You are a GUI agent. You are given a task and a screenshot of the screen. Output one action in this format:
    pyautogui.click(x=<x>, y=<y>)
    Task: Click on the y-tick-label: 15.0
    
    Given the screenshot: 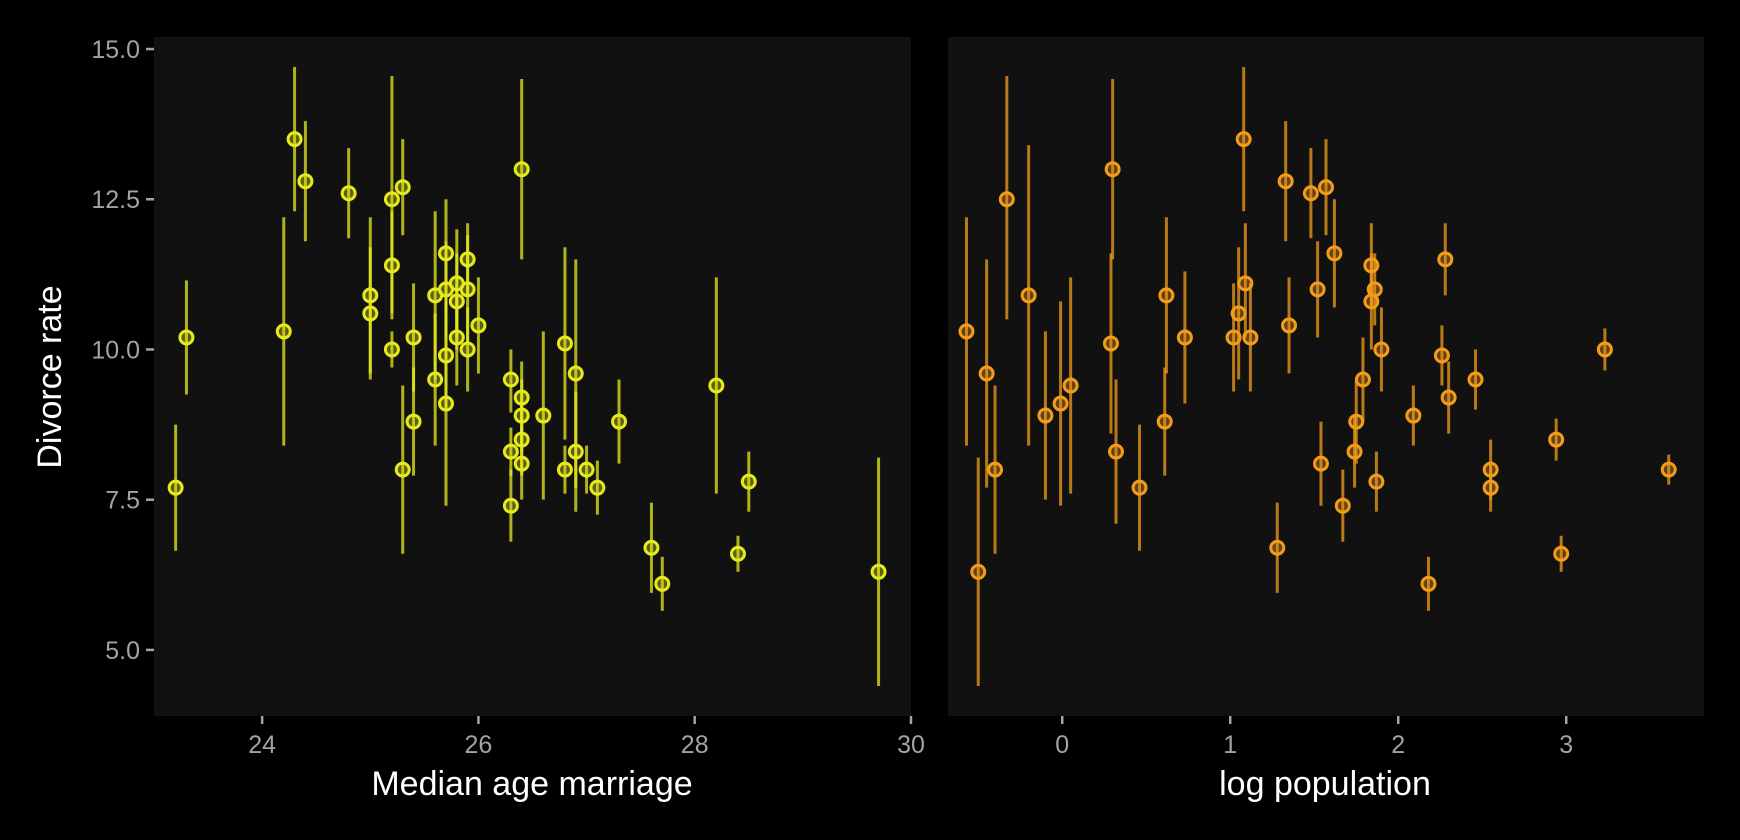 What is the action you would take?
    pyautogui.click(x=115, y=50)
    